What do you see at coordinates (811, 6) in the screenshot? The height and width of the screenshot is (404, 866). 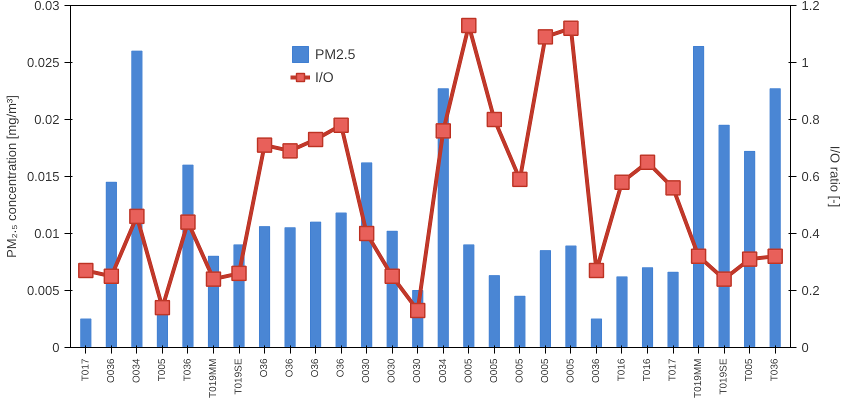 I see `y2-tick-label: 1.2` at bounding box center [811, 6].